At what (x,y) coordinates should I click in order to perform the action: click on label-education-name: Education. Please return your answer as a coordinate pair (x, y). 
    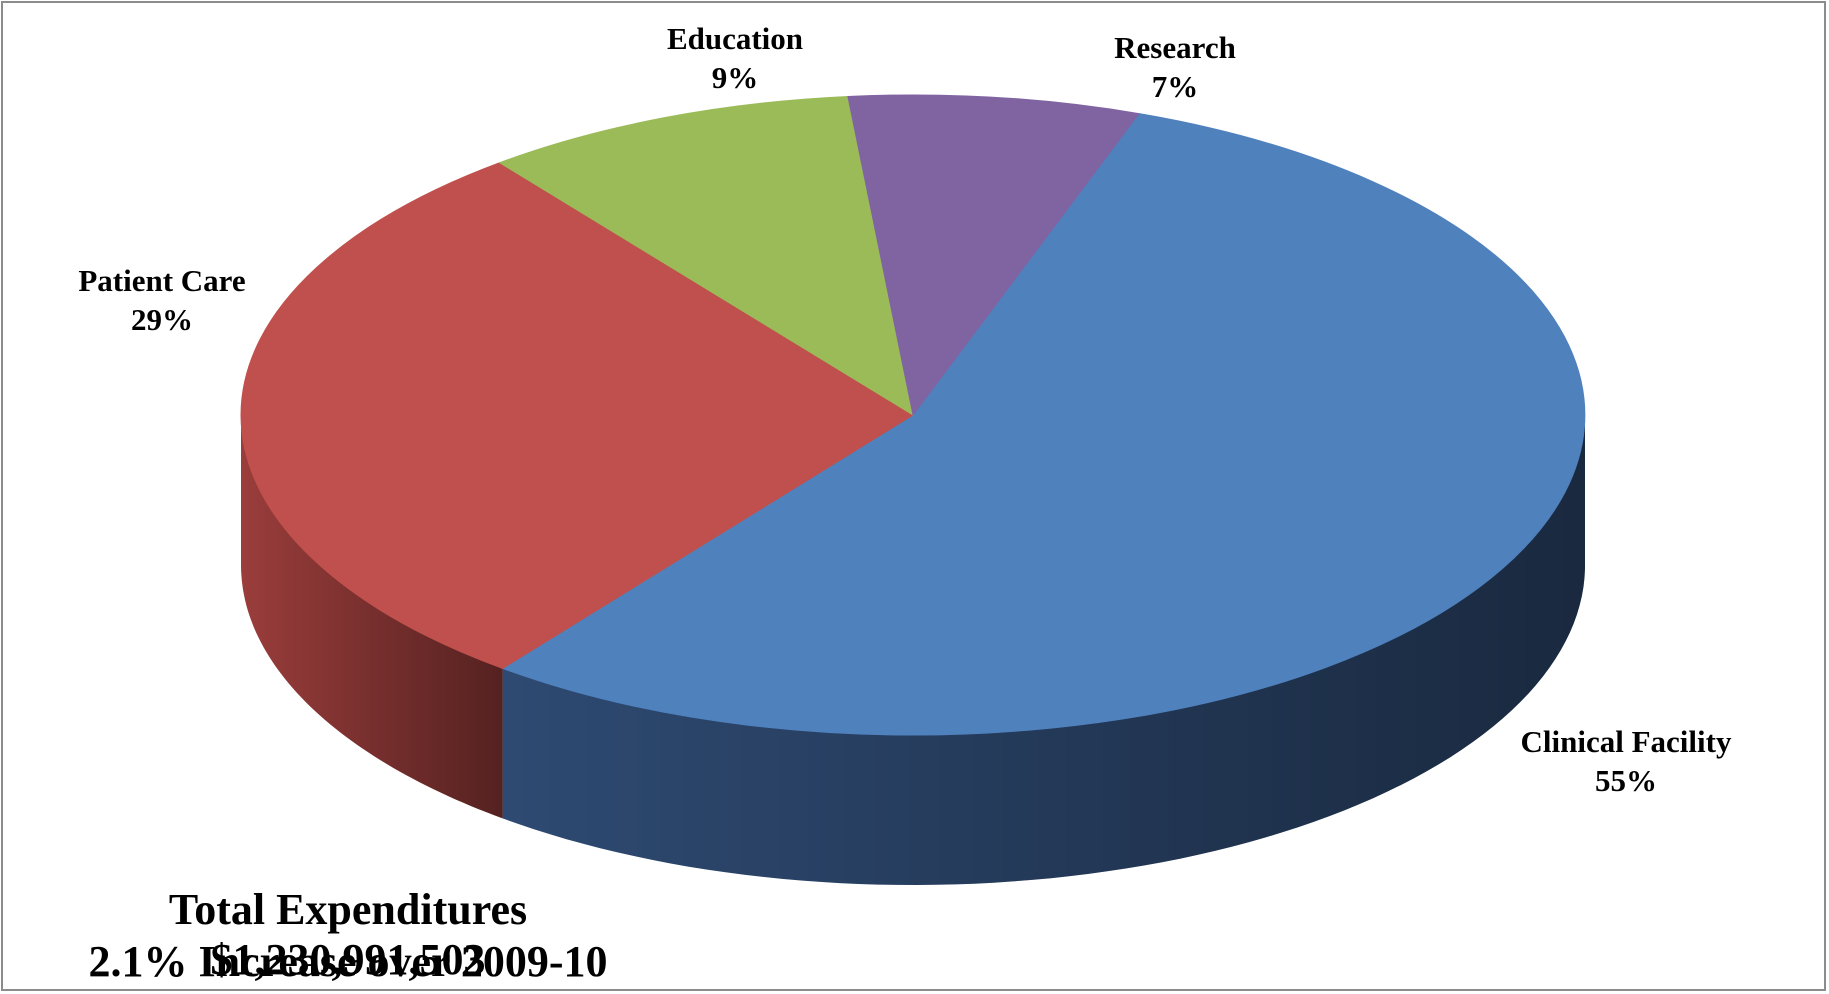
    Looking at the image, I should click on (735, 38).